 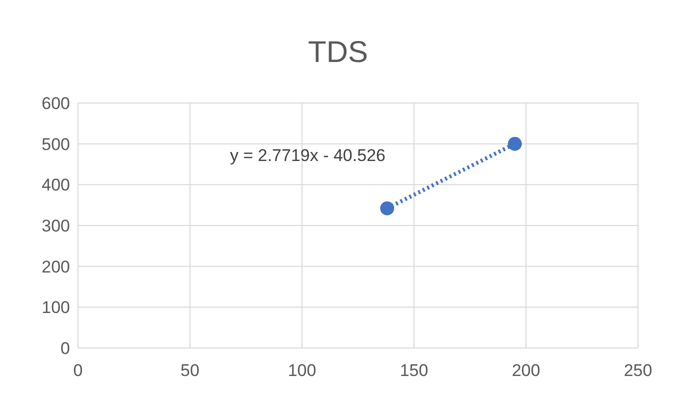 I want to click on y-tick-label: 0, so click(x=65, y=348).